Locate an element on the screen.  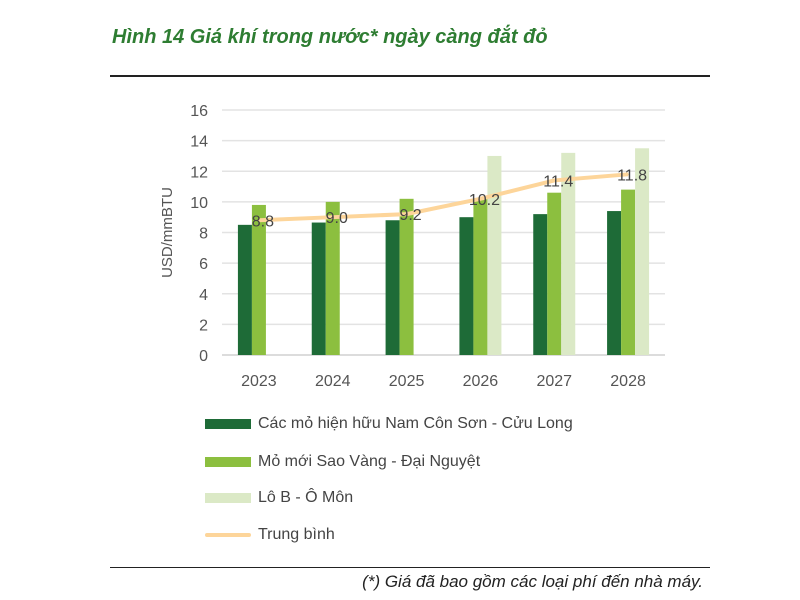
y-tick-label: 6 is located at coordinates (203, 264).